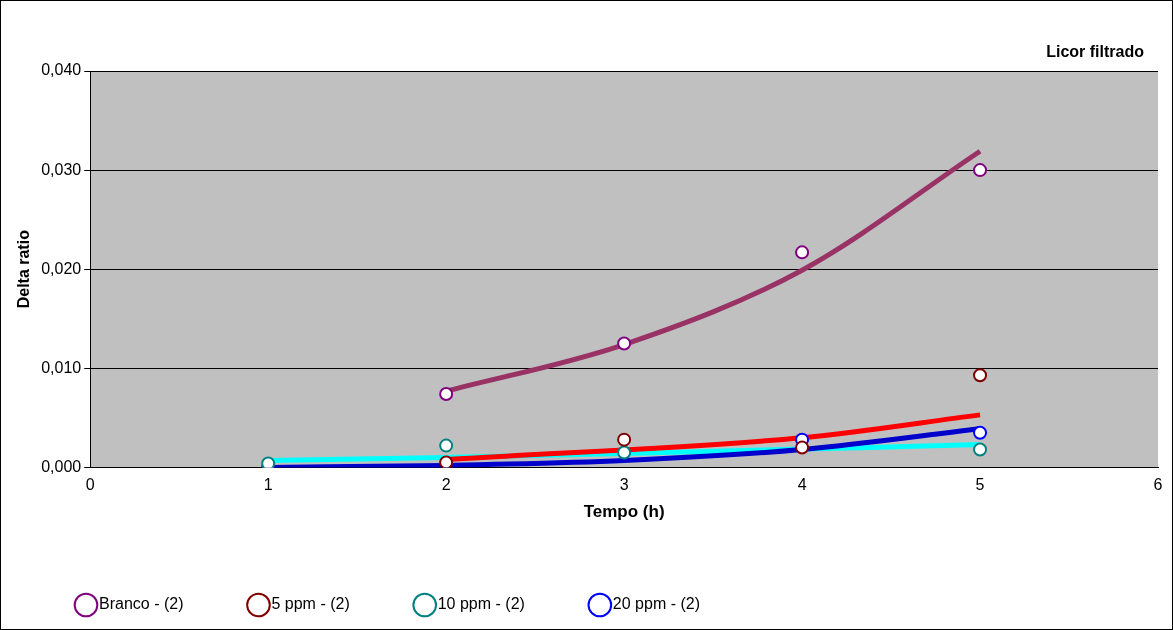  Describe the element at coordinates (61, 268) in the screenshot. I see `y-tick-label: 0,020` at that location.